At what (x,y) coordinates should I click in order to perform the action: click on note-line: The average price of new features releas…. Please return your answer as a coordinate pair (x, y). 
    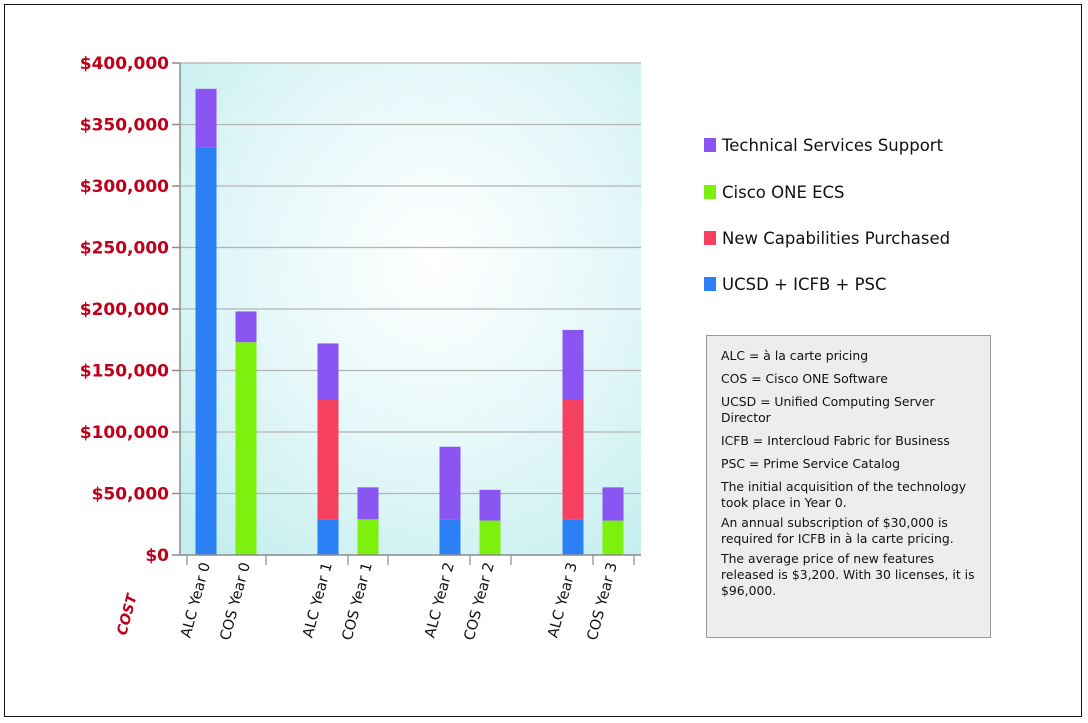
    Looking at the image, I should click on (848, 574).